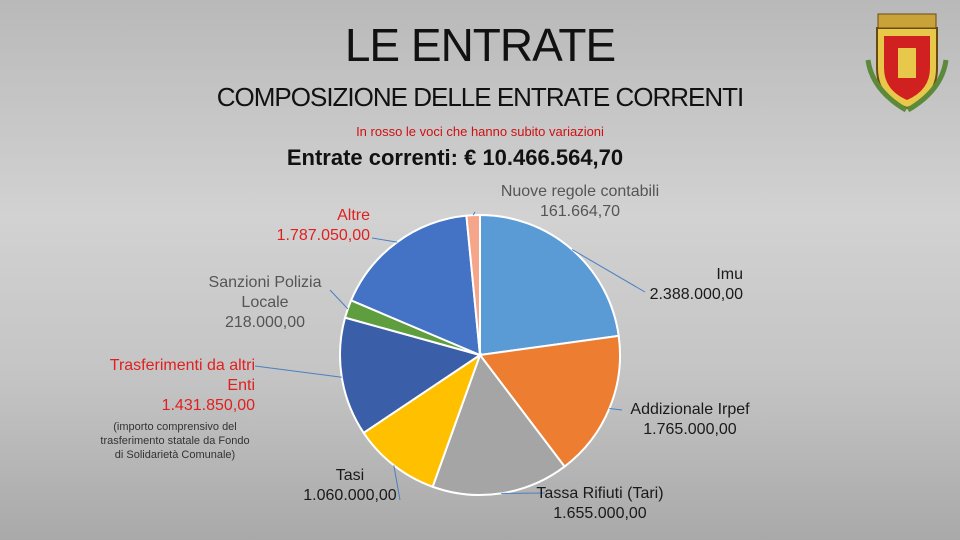 The width and height of the screenshot is (960, 540). Describe the element at coordinates (729, 274) in the screenshot. I see `category-label: Imu` at that location.